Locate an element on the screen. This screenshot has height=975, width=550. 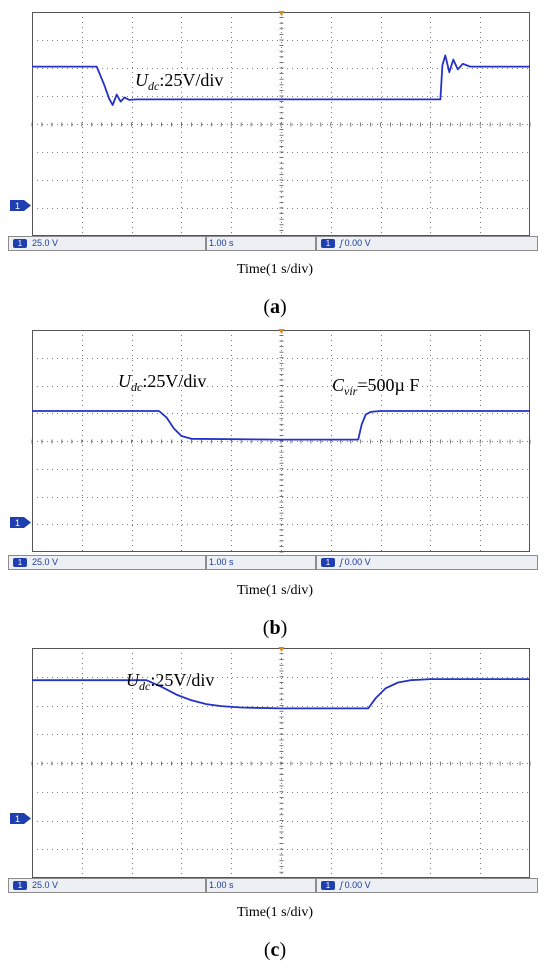
x-axis-caption-c: Time(1 s/div) is located at coordinates (275, 912).